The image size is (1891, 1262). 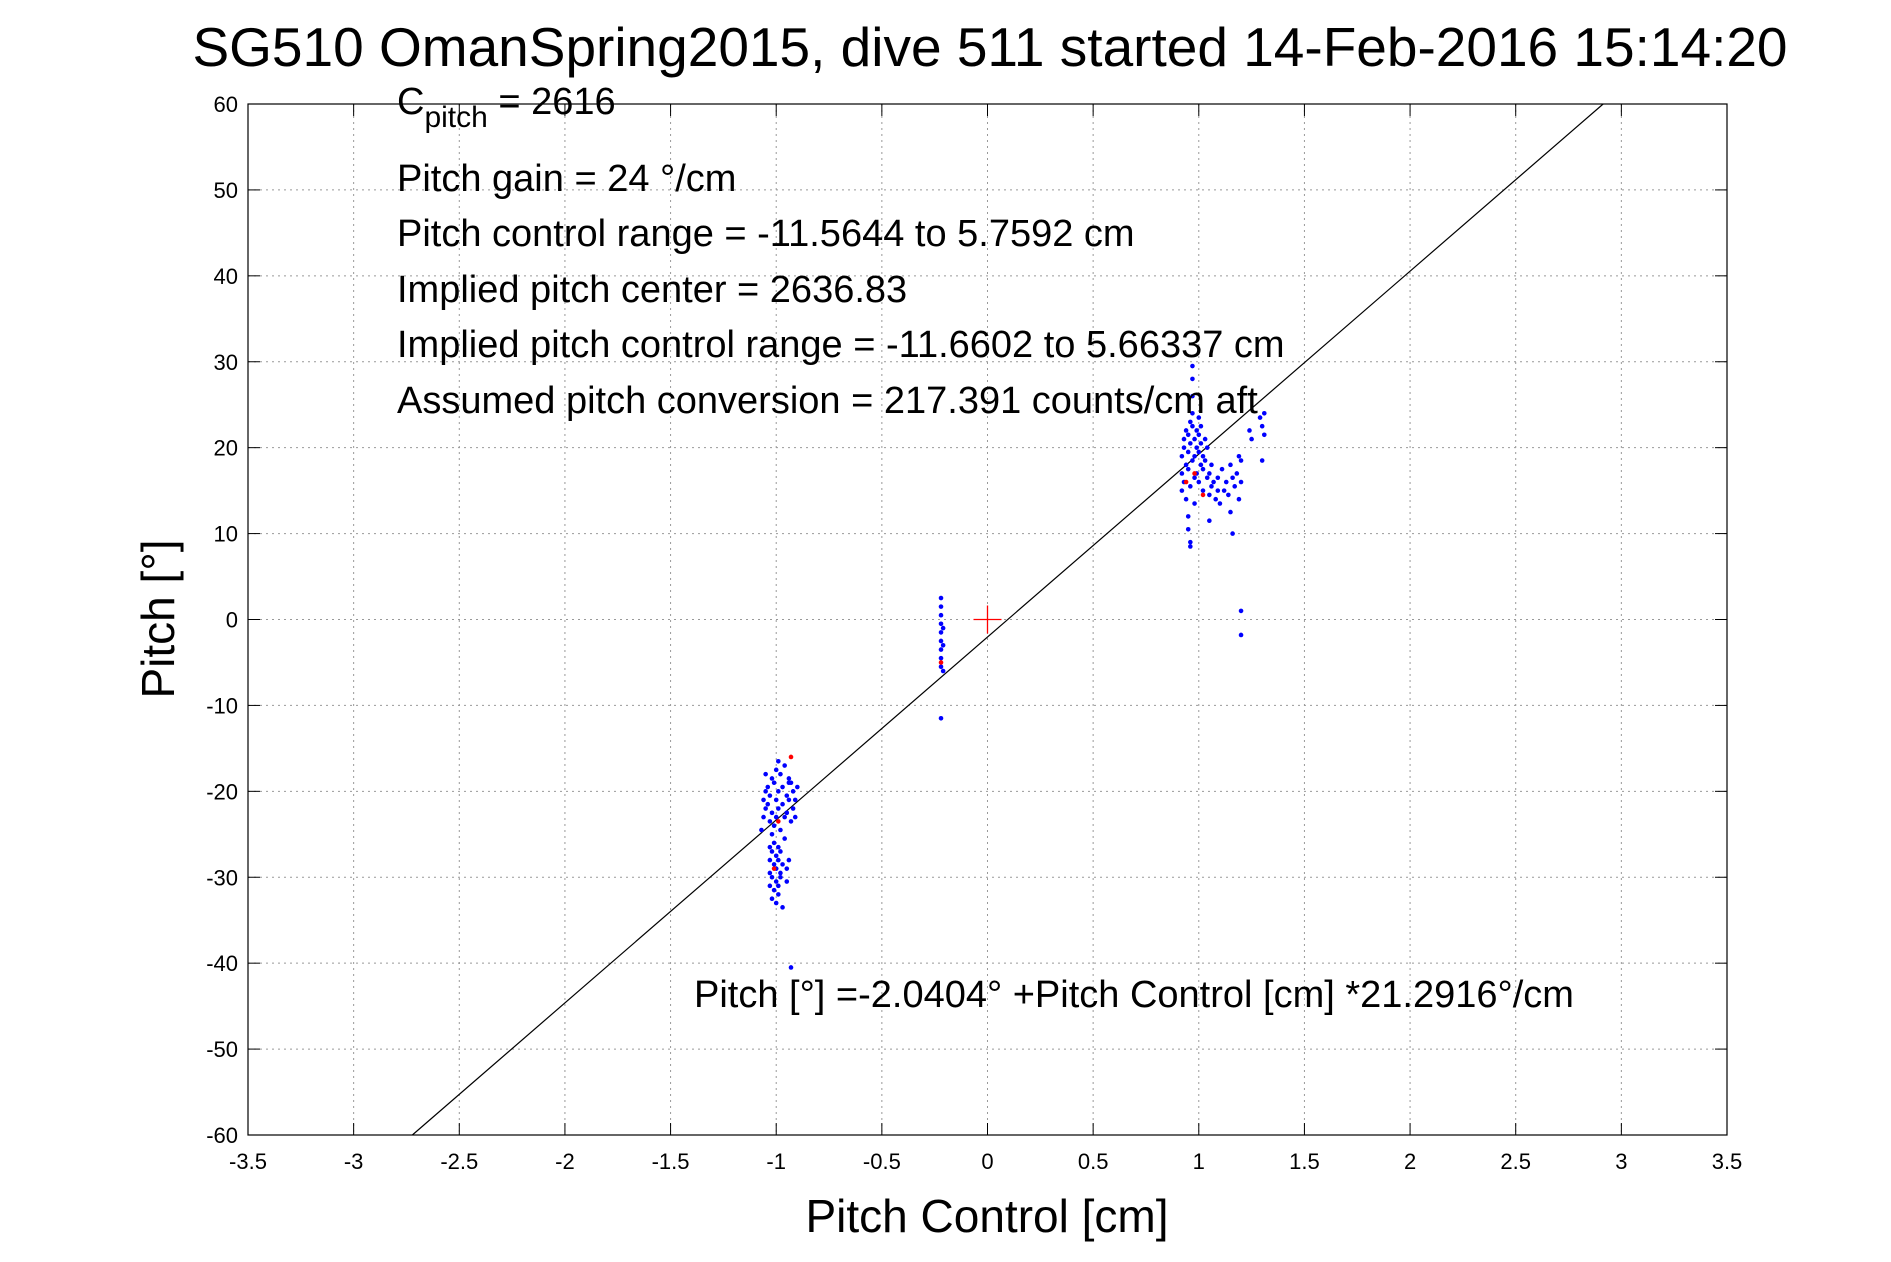 I want to click on x-tick-label: 1.5, so click(x=1304, y=1161).